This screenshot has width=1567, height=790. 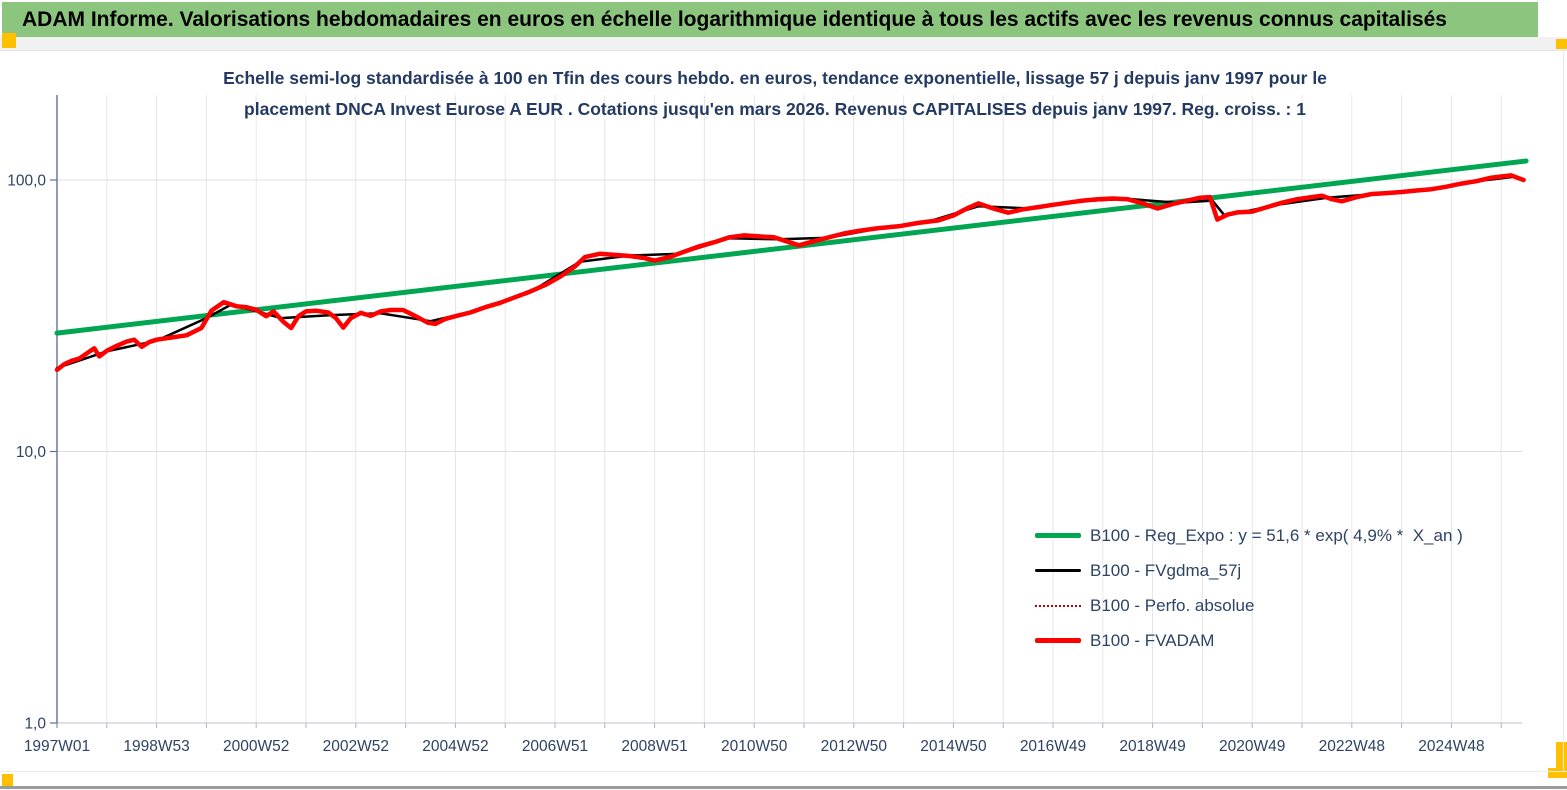 I want to click on y-axis-label: 1,0, so click(x=35, y=724).